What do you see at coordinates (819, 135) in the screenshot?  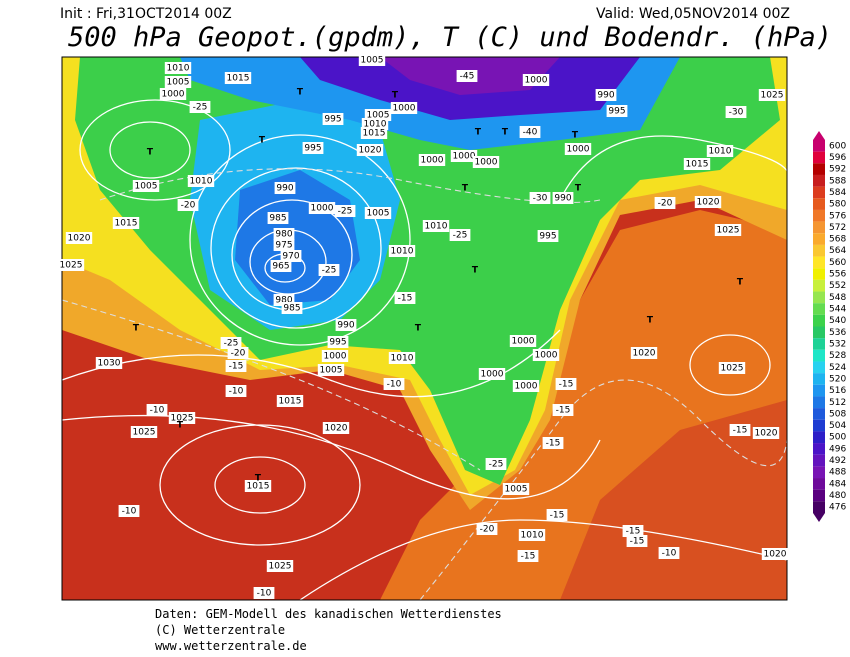 I see `scale-arrow-top` at bounding box center [819, 135].